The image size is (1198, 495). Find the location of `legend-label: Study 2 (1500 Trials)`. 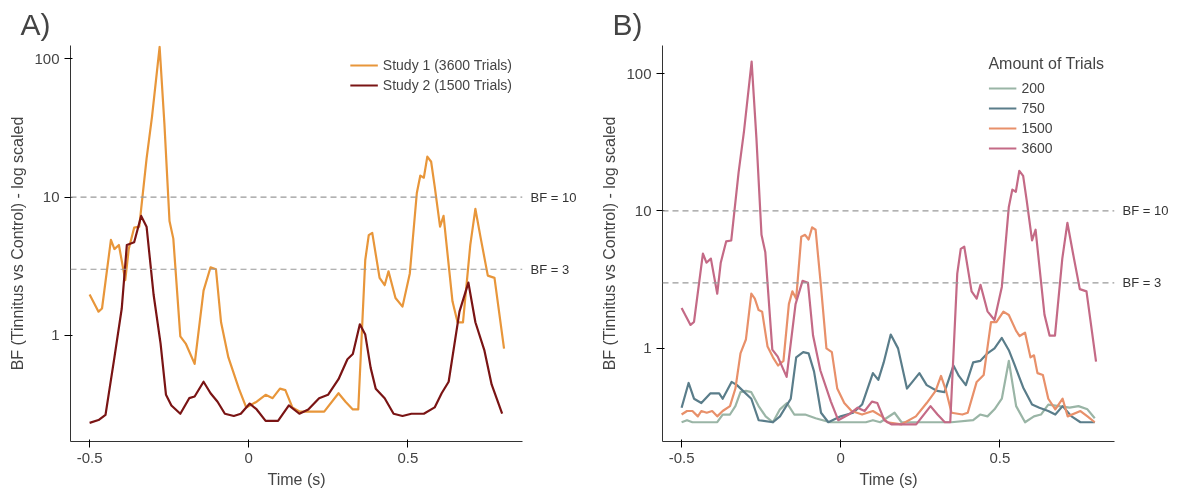

legend-label: Study 2 (1500 Trials) is located at coordinates (447, 85).